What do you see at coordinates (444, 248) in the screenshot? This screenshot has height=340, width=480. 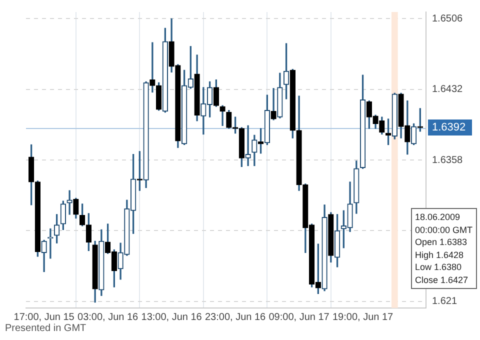 I see `annotation: 18.06.2009 00:00:00 GMT Open 1.6383 High 1.6428 Low 1.6380 Close 1.6427` at bounding box center [444, 248].